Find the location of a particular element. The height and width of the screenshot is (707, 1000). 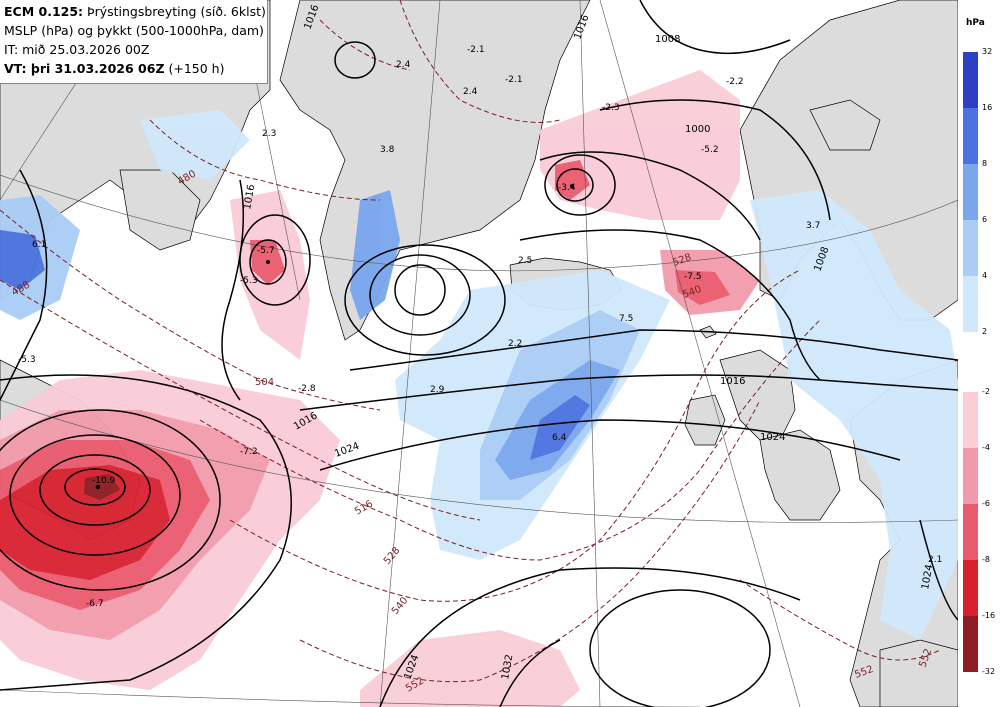

tendency-label: 6.1 is located at coordinates (39, 245).